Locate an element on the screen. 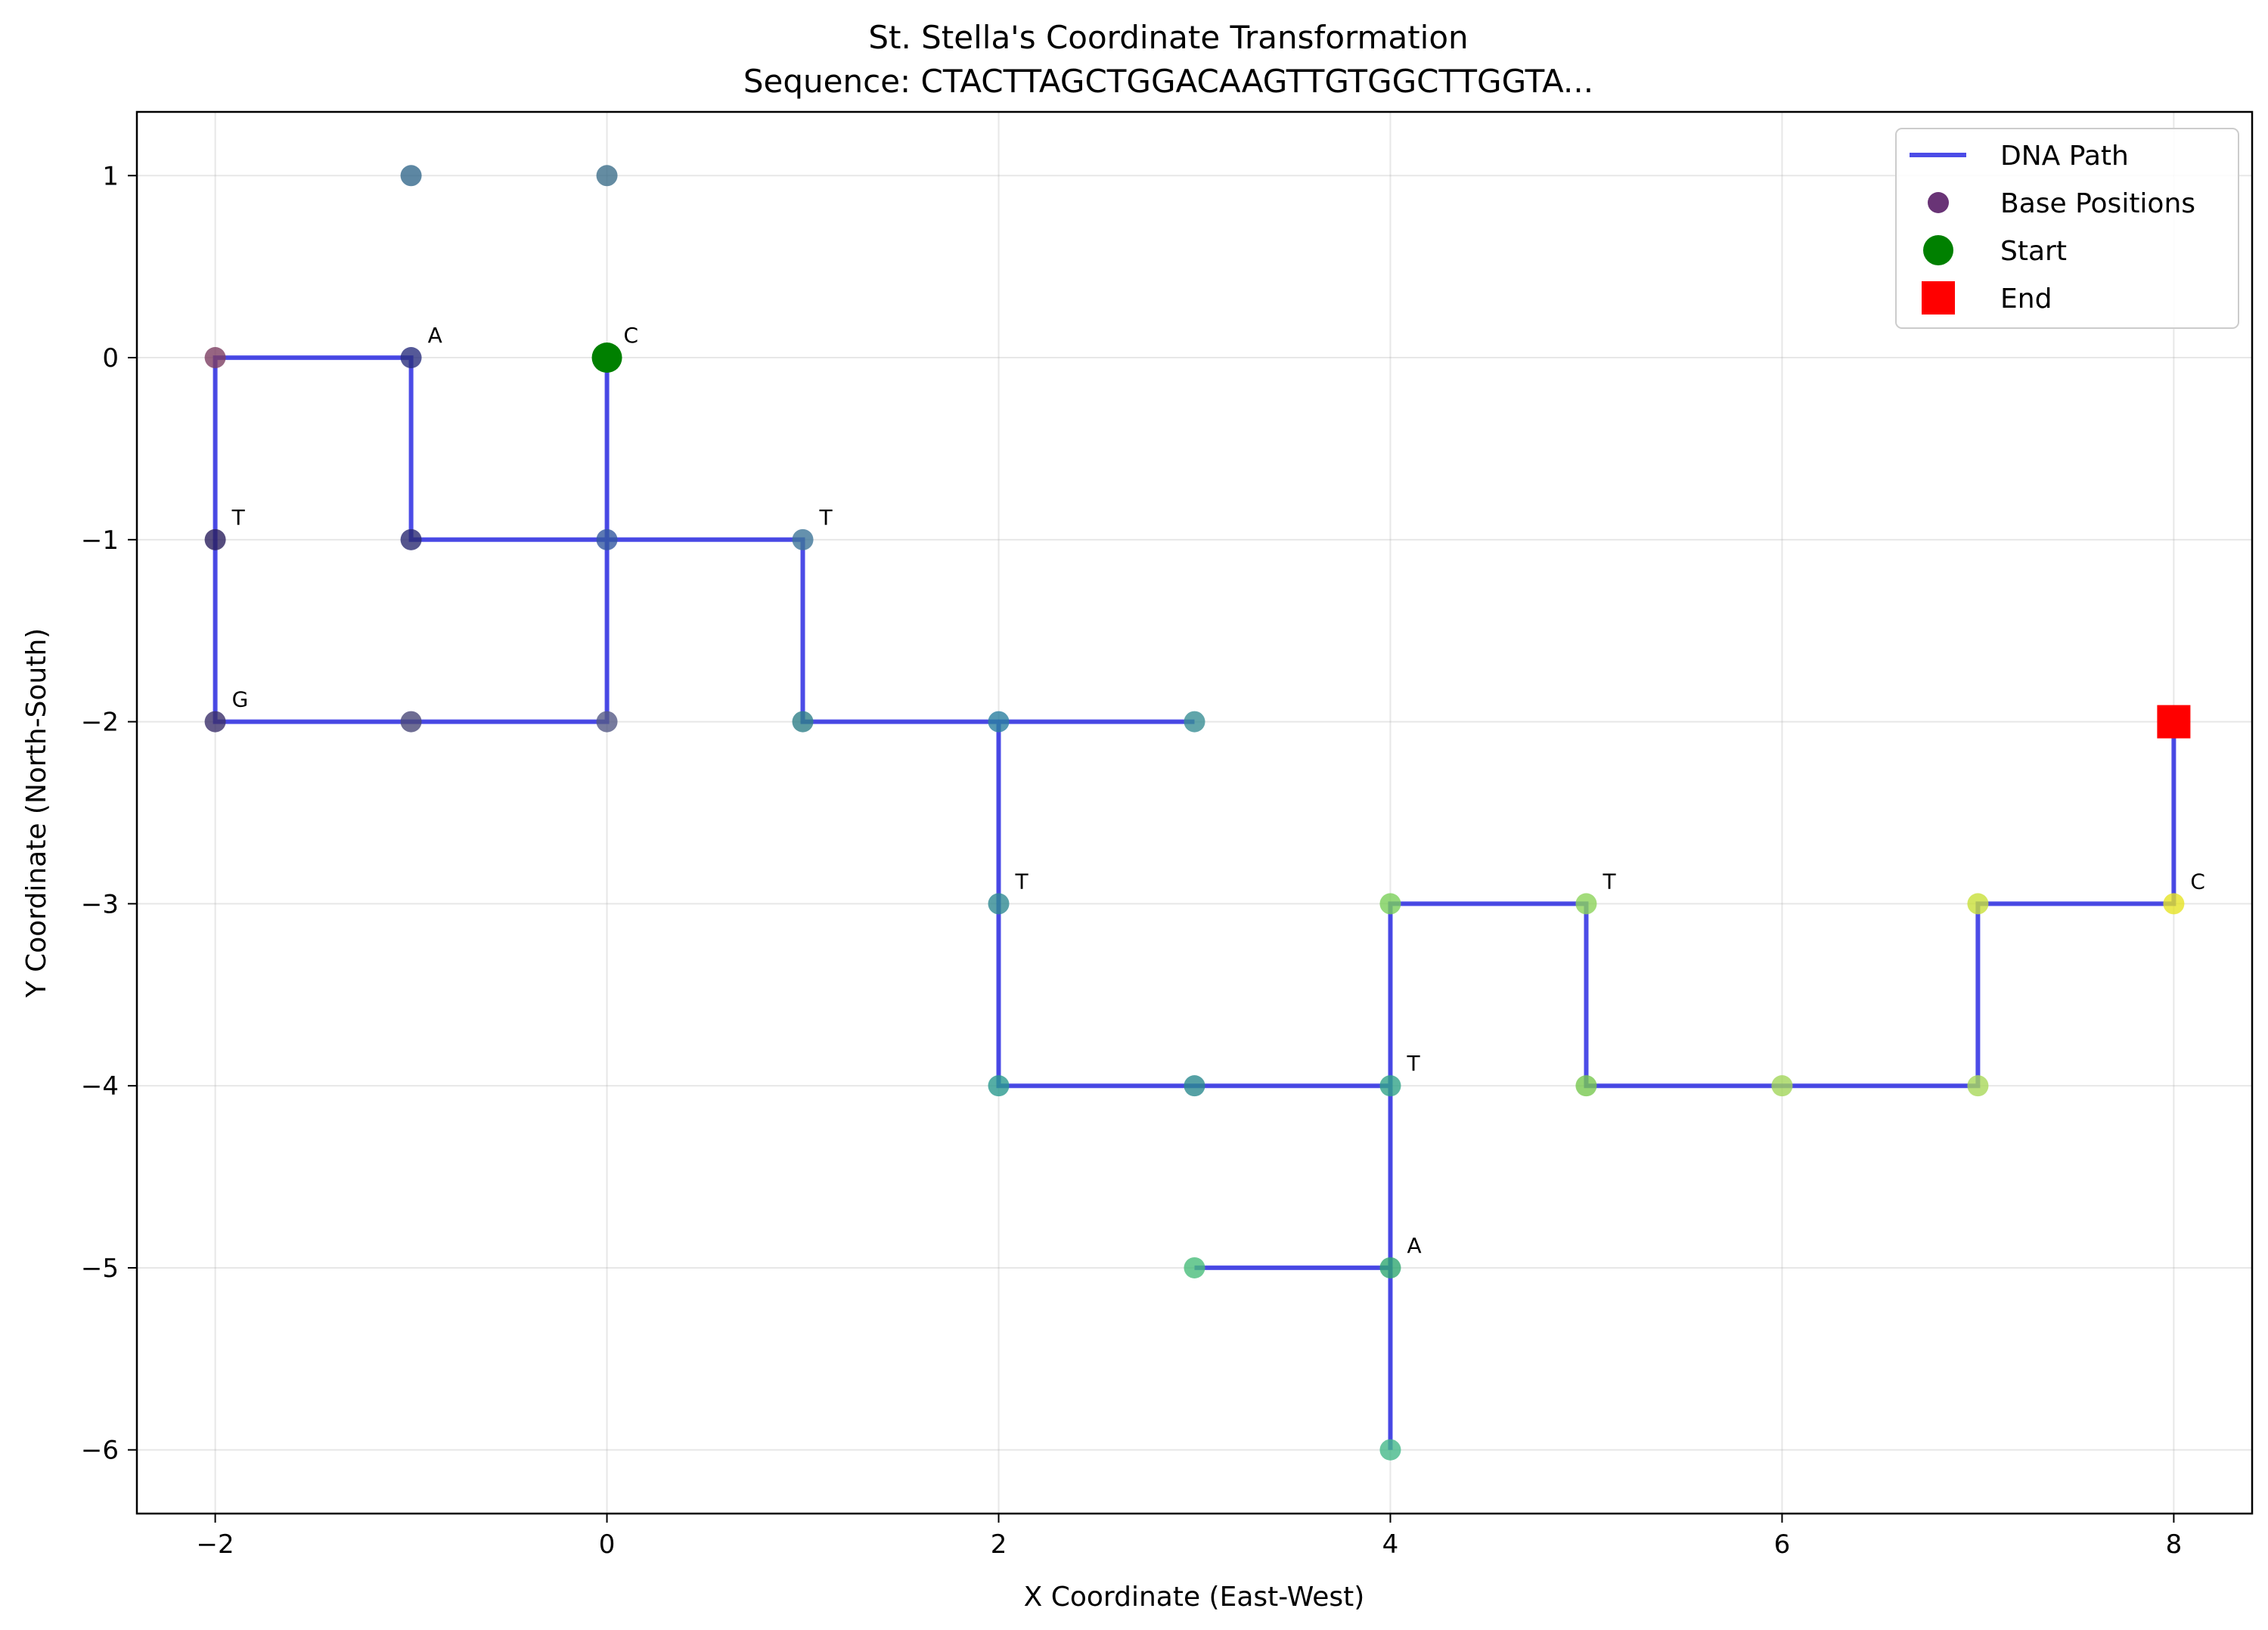  legend: DNA Path Base Positions Start End is located at coordinates (2067, 228).